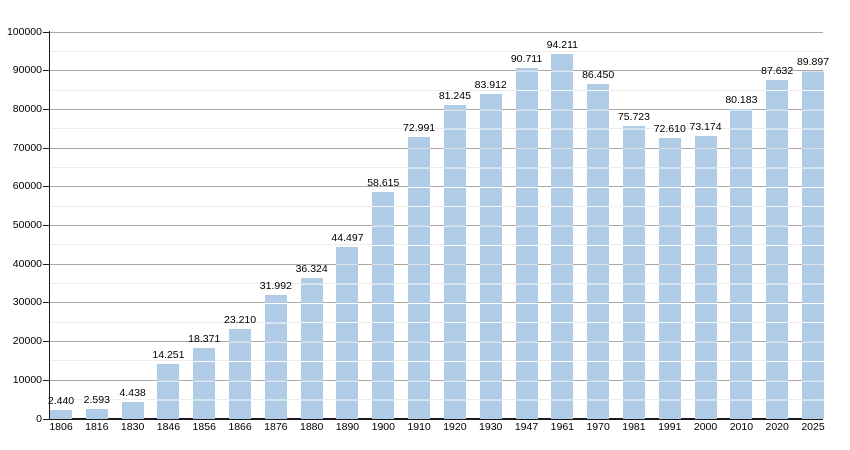  Describe the element at coordinates (436, 419) in the screenshot. I see `x-axis-line` at that location.